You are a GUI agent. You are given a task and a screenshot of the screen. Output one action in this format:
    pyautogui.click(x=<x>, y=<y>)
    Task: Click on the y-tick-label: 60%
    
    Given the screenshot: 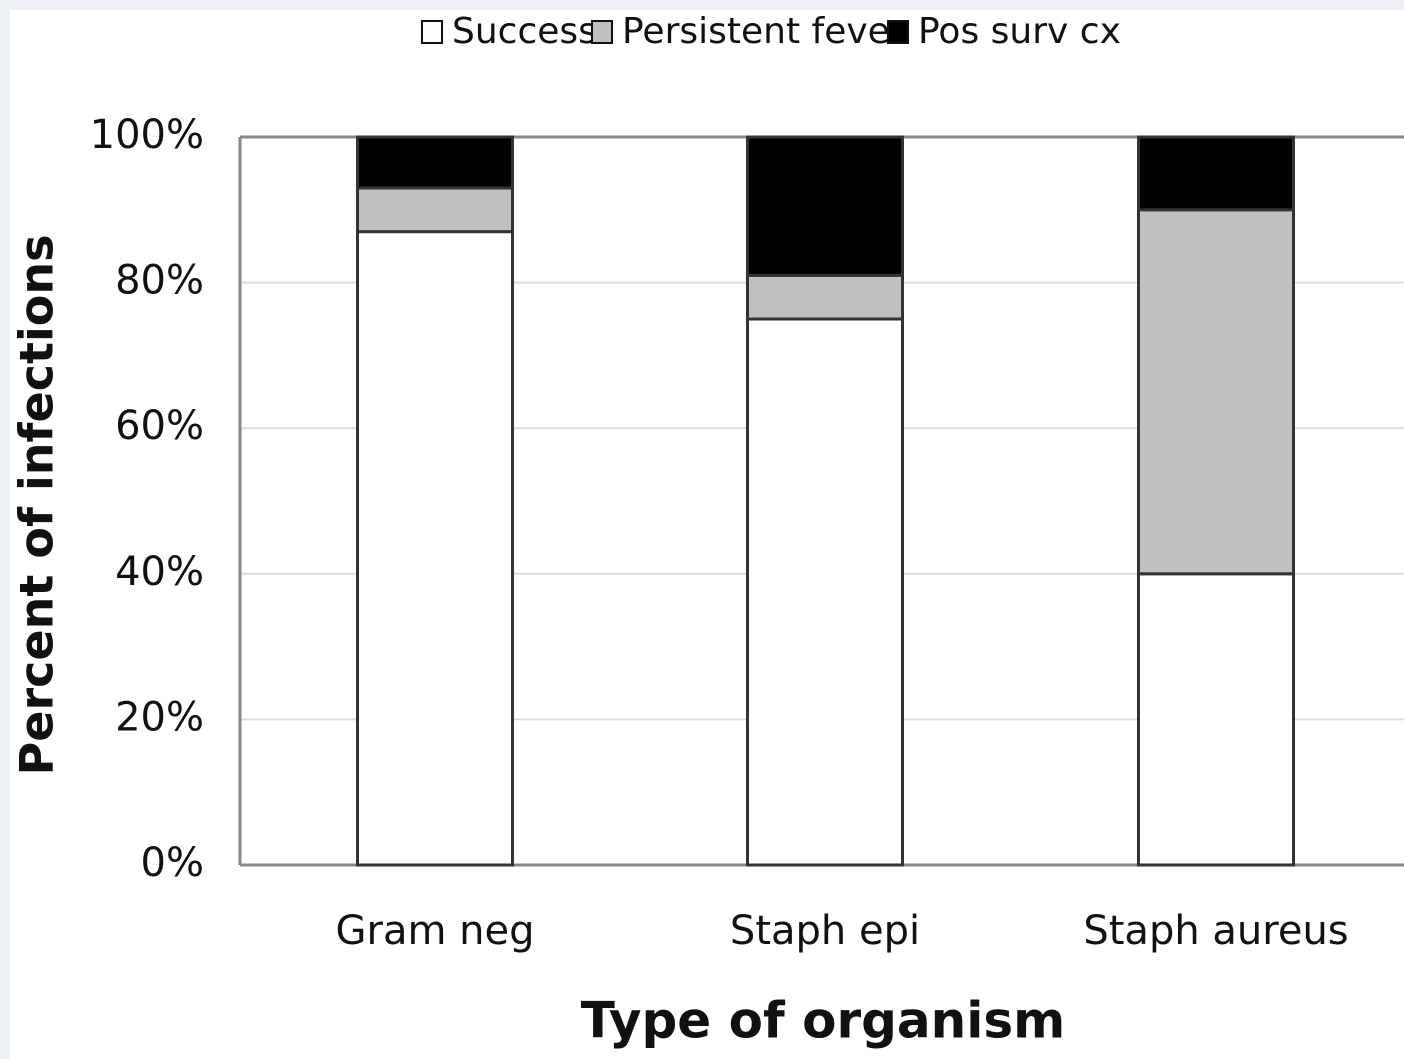 What is the action you would take?
    pyautogui.click(x=159, y=426)
    